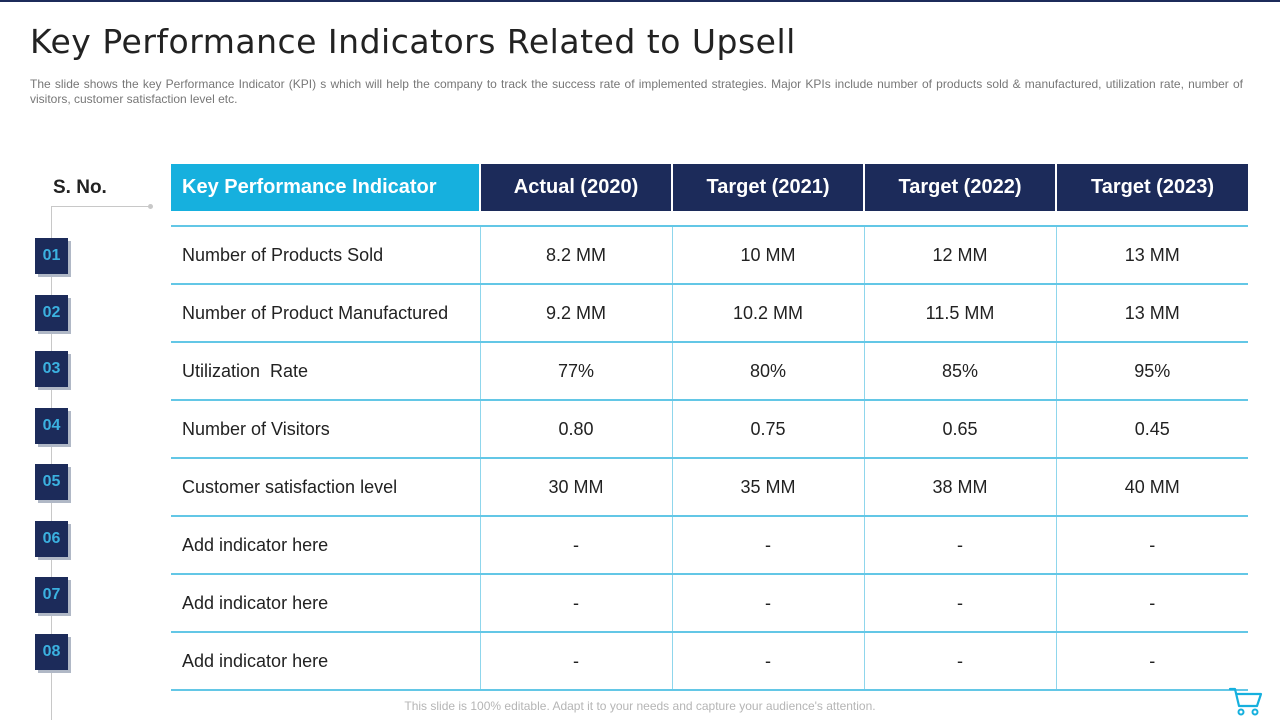 Image resolution: width=1280 pixels, height=720 pixels. Describe the element at coordinates (640, 1) in the screenshot. I see `top-border-line` at that location.